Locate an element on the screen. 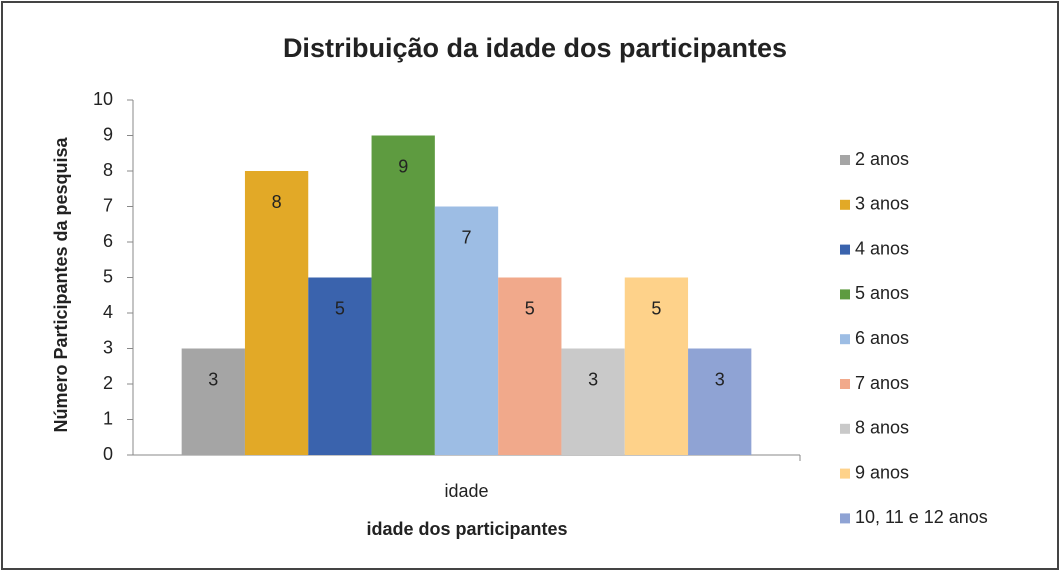 The height and width of the screenshot is (571, 1060). y-tick-label: 9 is located at coordinates (108, 134).